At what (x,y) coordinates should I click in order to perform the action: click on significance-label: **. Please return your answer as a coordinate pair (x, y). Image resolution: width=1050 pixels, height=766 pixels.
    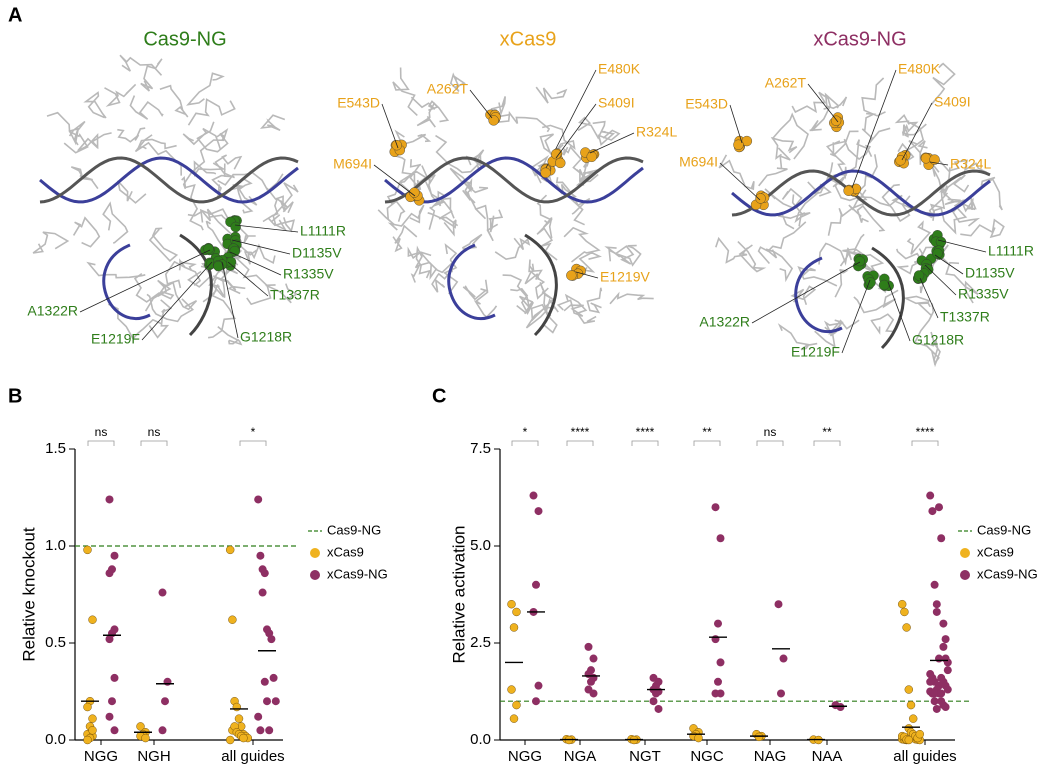
    Looking at the image, I should click on (827, 432).